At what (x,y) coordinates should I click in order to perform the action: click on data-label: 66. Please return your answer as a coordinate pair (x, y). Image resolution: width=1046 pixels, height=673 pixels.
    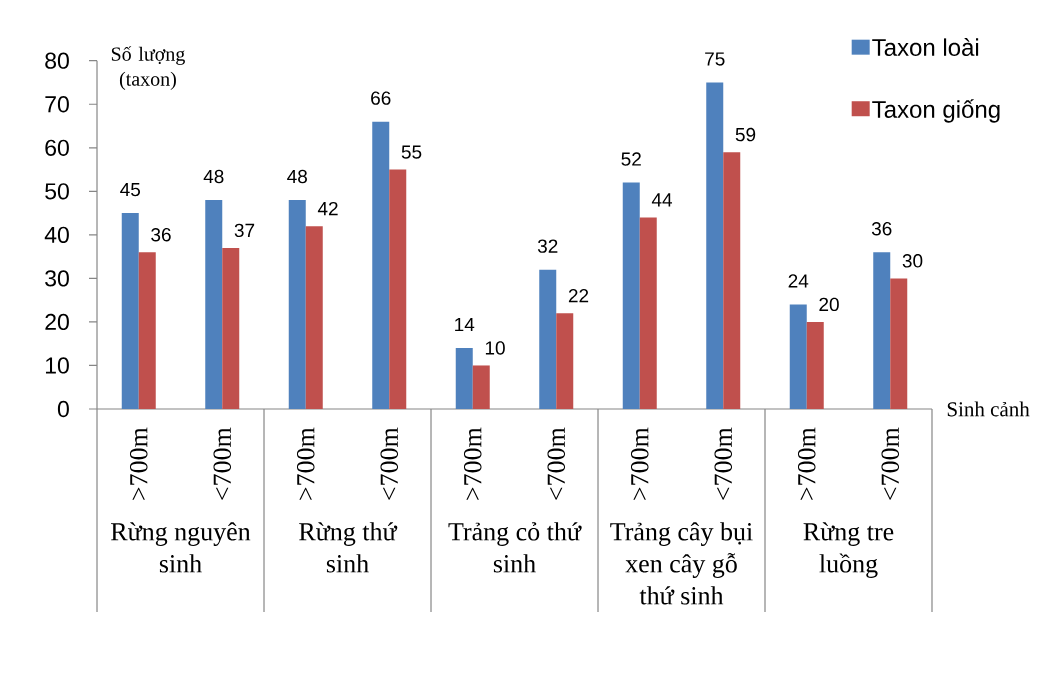
    Looking at the image, I should click on (381, 98).